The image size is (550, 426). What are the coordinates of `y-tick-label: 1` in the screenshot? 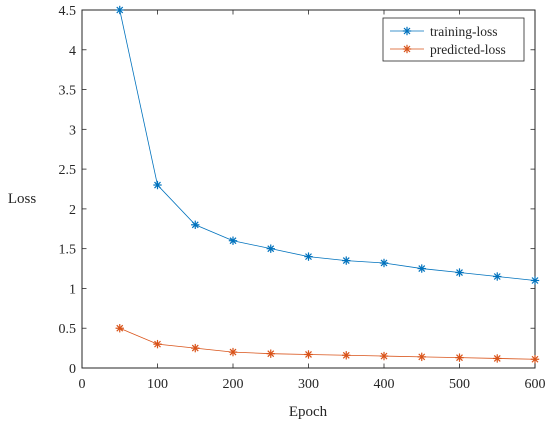 It's located at (72, 289).